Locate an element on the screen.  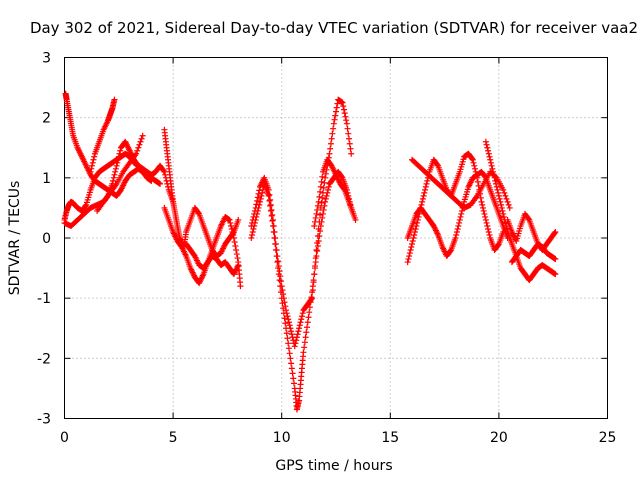
y-tick-labels: -3 -2 -1 0 1 2 3 is located at coordinates (44, 239).